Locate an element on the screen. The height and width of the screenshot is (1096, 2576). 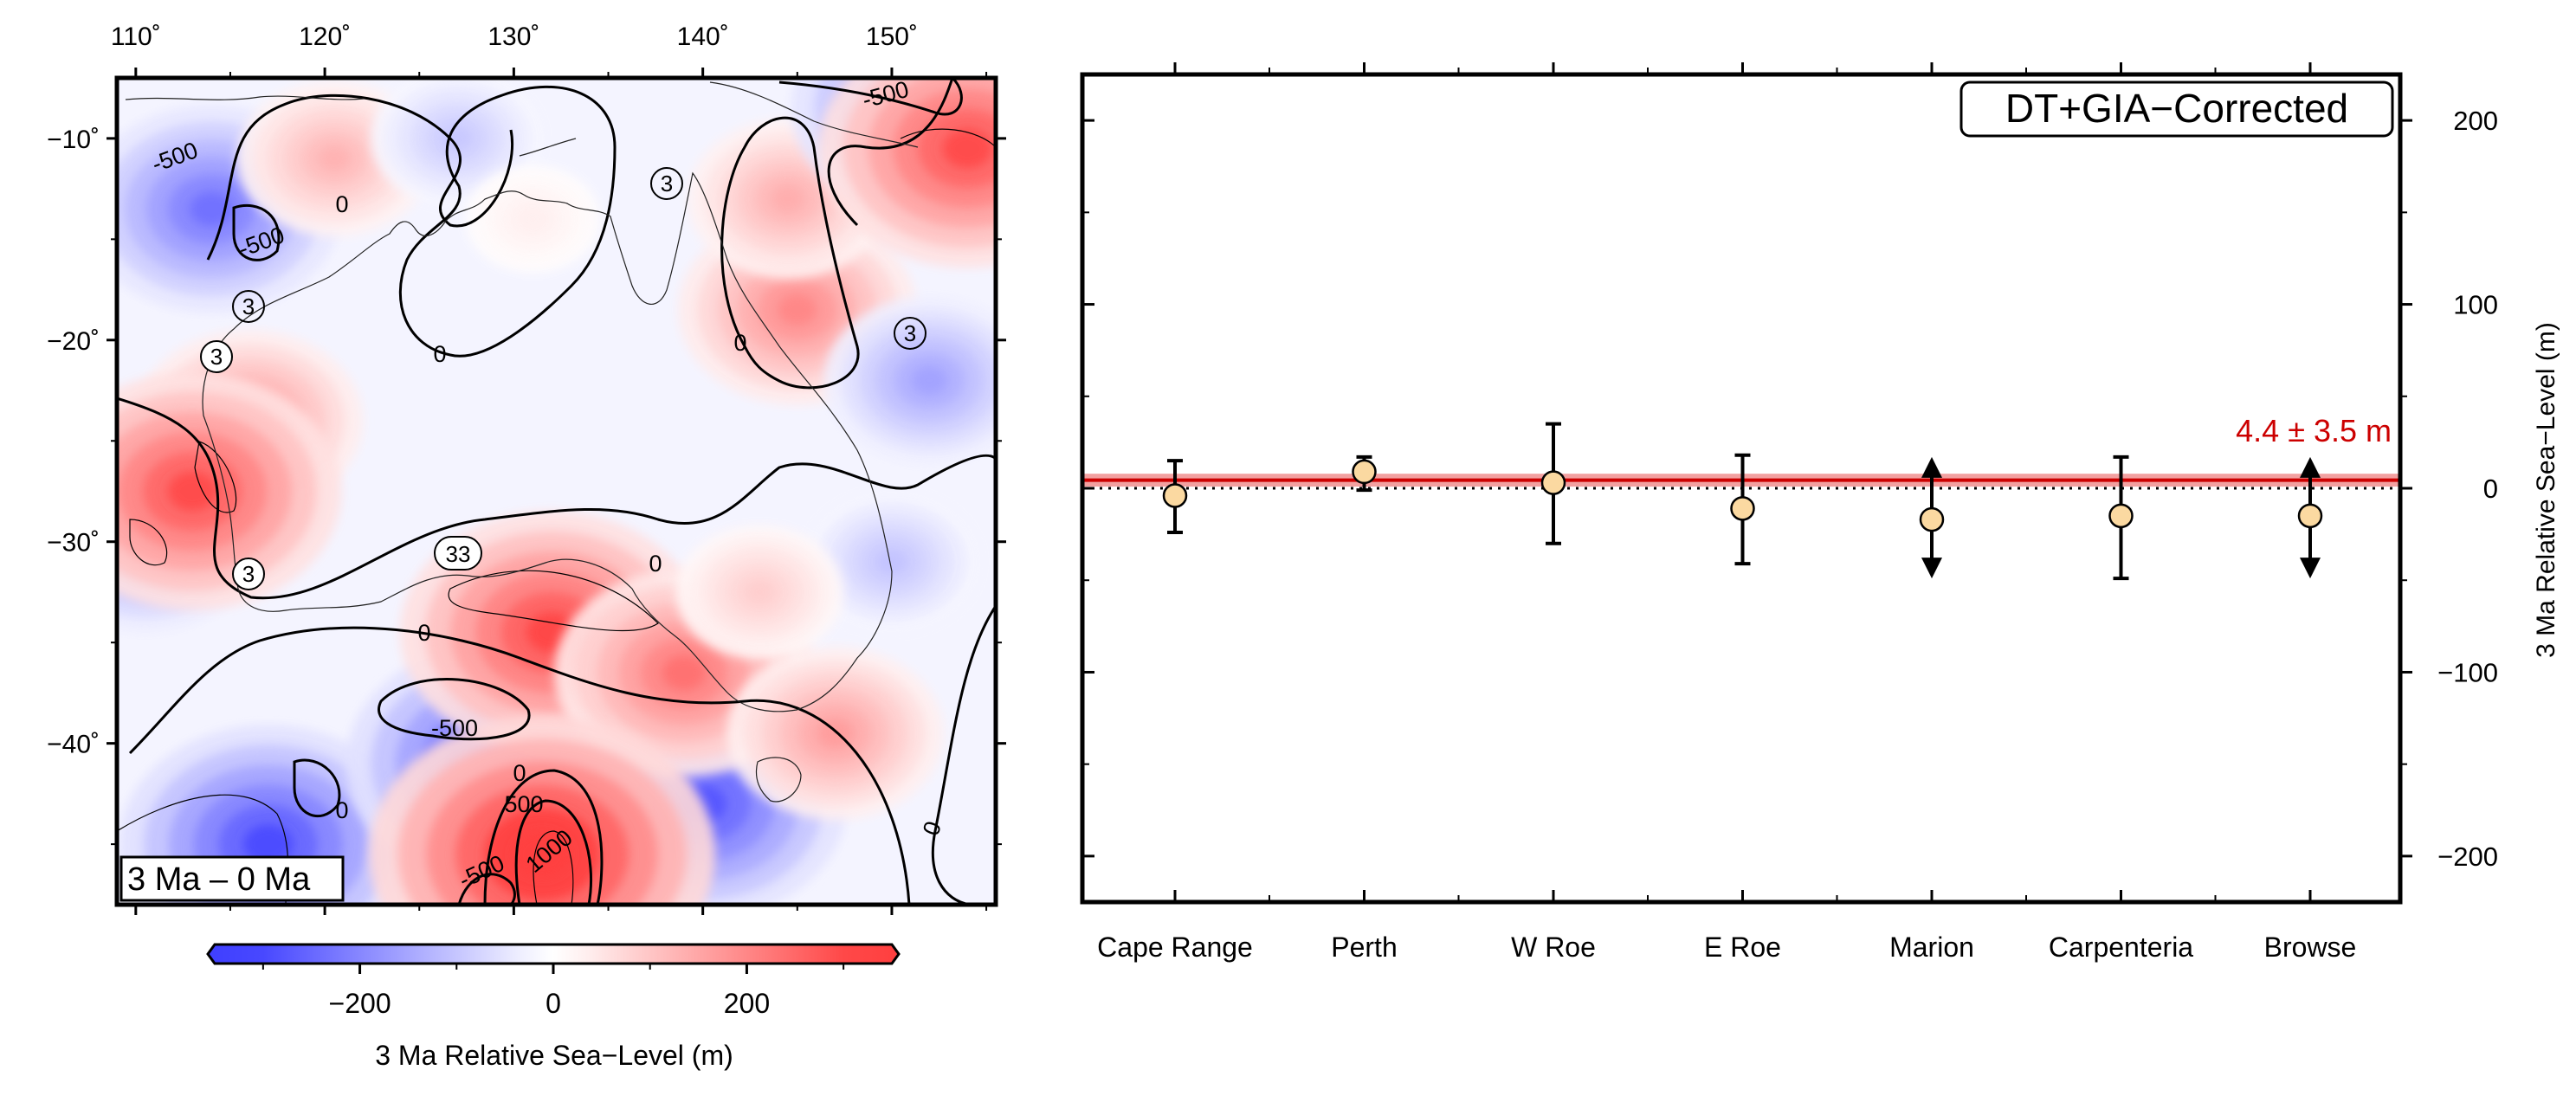
colorbar-tick-label: 200 is located at coordinates (747, 1003).